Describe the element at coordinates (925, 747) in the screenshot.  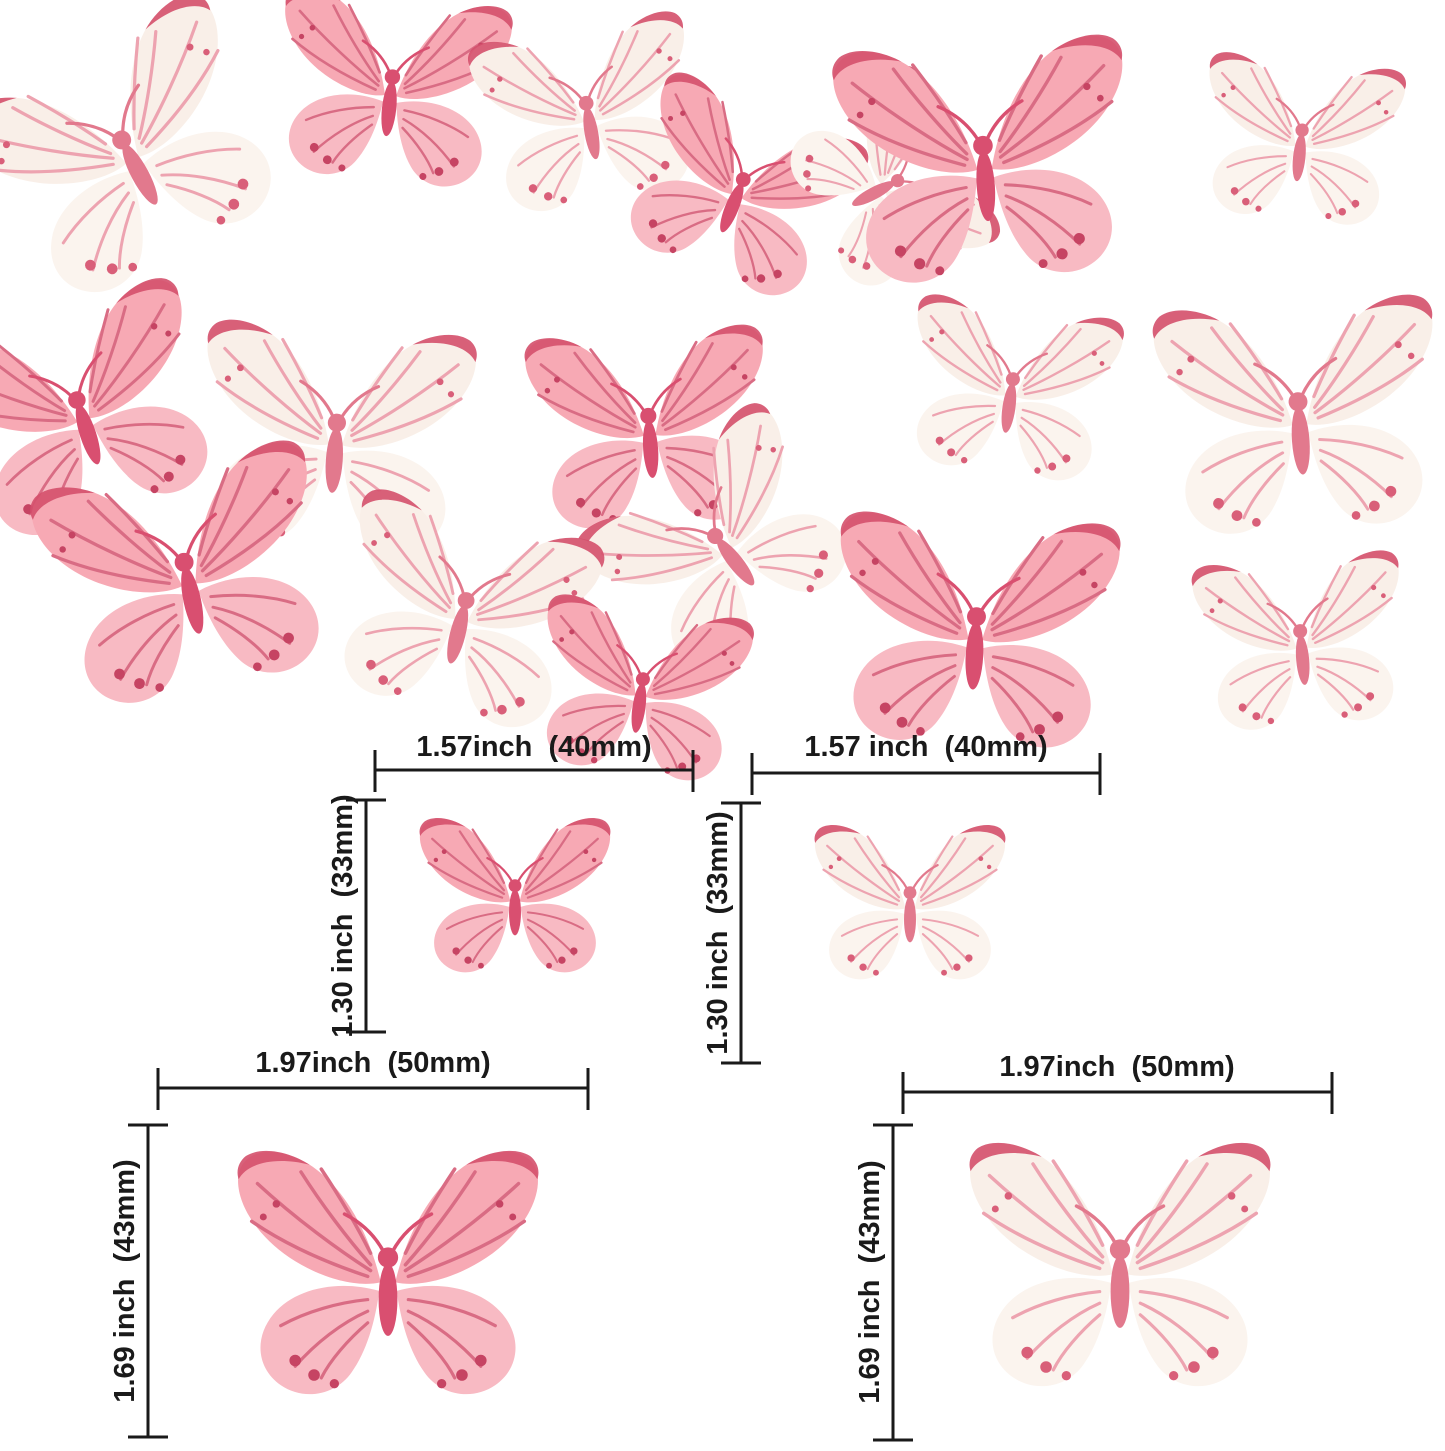
I see `width-label: 1.57 inch (40mm)` at that location.